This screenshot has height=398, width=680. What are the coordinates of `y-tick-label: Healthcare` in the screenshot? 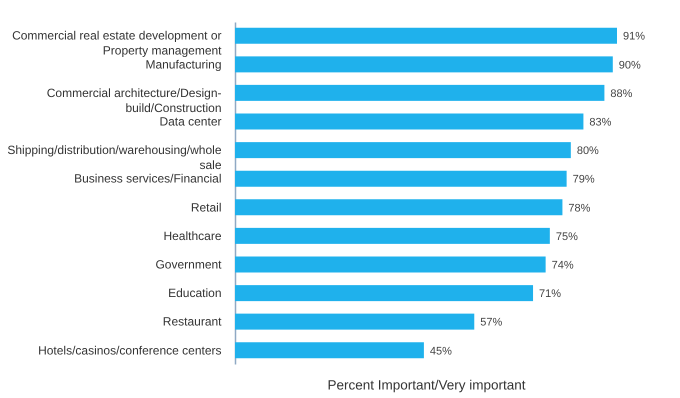 It's located at (192, 235).